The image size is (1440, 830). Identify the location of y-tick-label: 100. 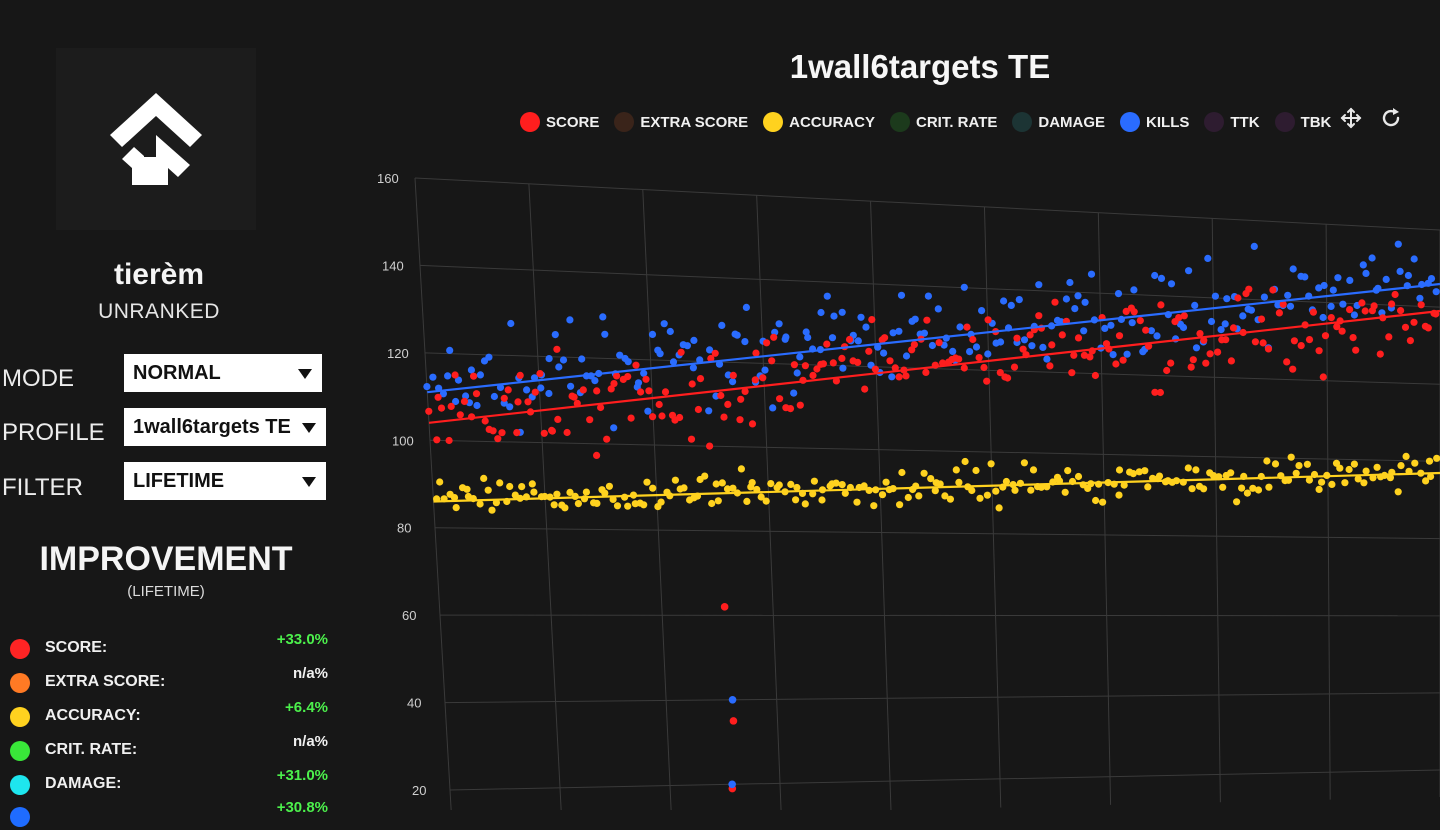
(403, 440).